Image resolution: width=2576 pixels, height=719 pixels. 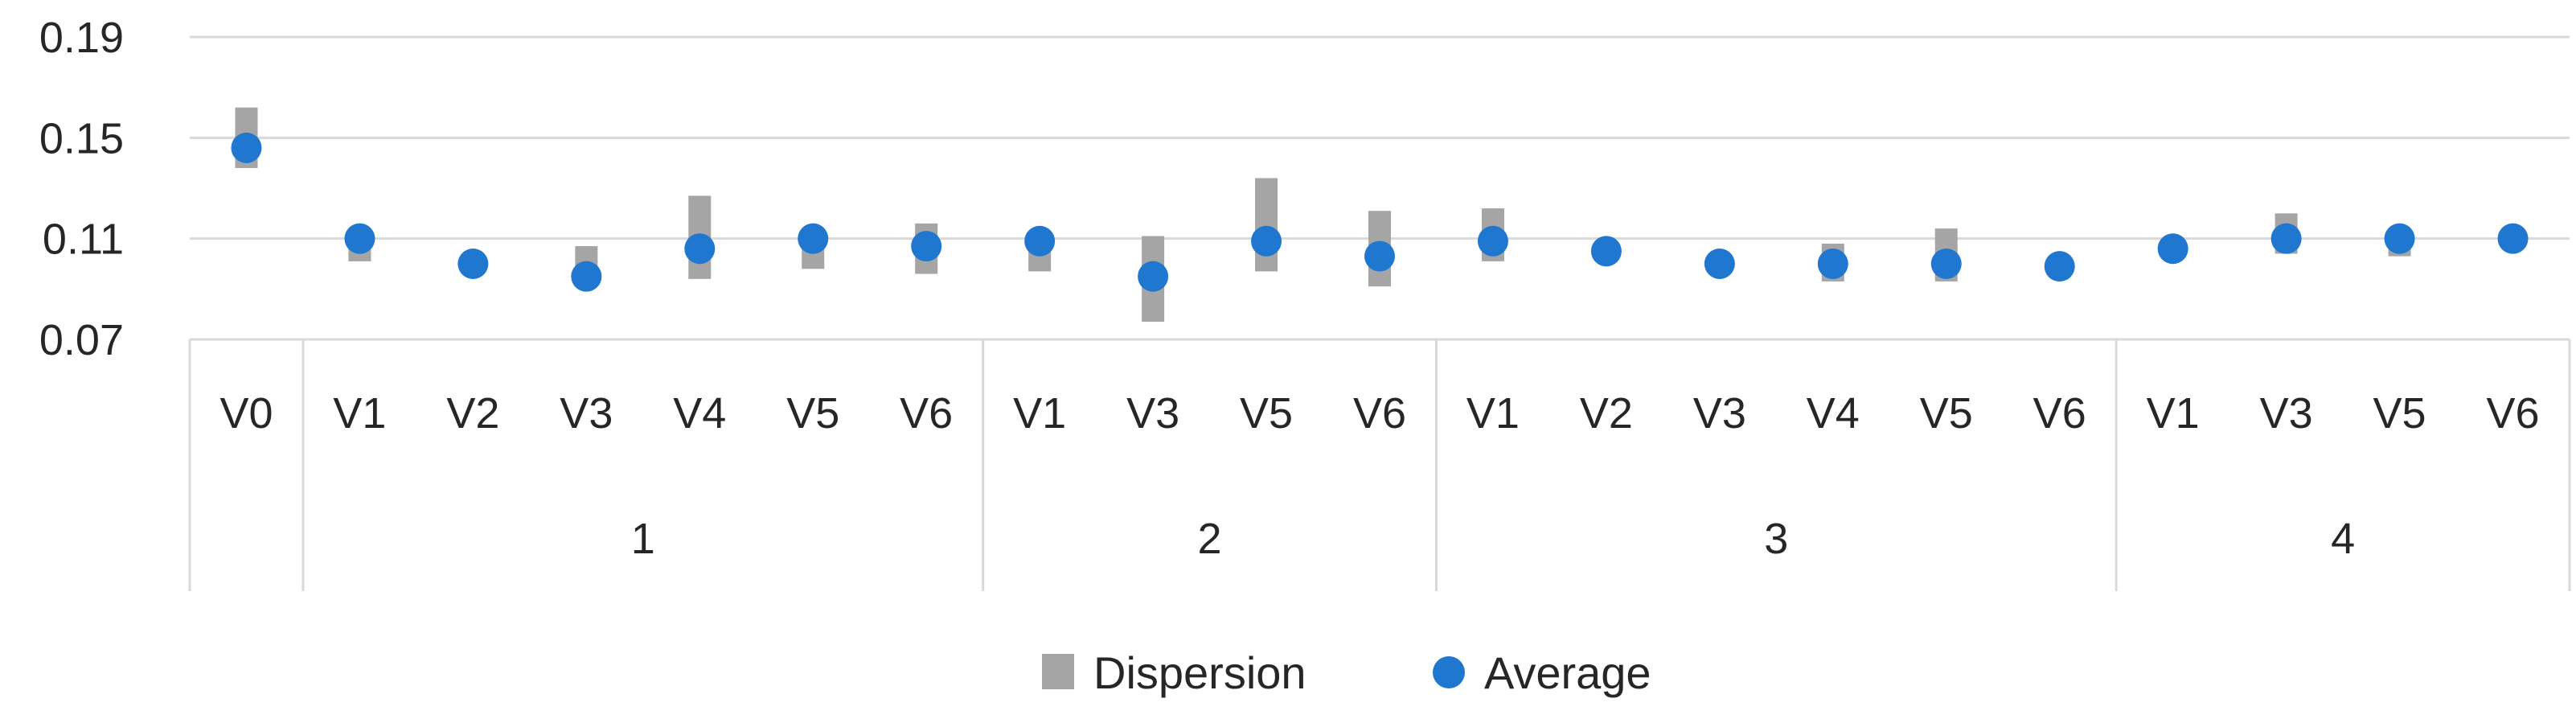 I want to click on y-axis-tick-labels: 0.19 0.15 0.11 0.07, so click(x=81, y=189).